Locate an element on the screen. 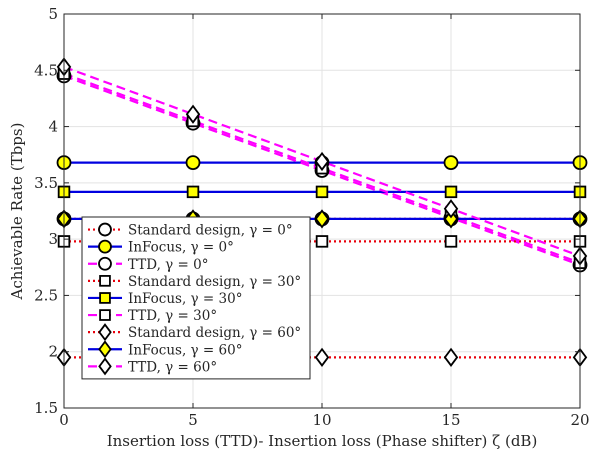 The width and height of the screenshot is (595, 453). x-tick-label: 0 is located at coordinates (64, 420).